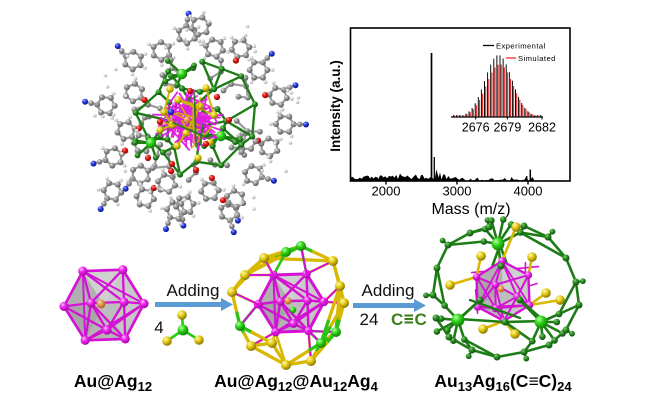 The image size is (650, 400). What do you see at coordinates (335, 106) in the screenshot?
I see `svg-text: Intensity (a.u.)` at bounding box center [335, 106].